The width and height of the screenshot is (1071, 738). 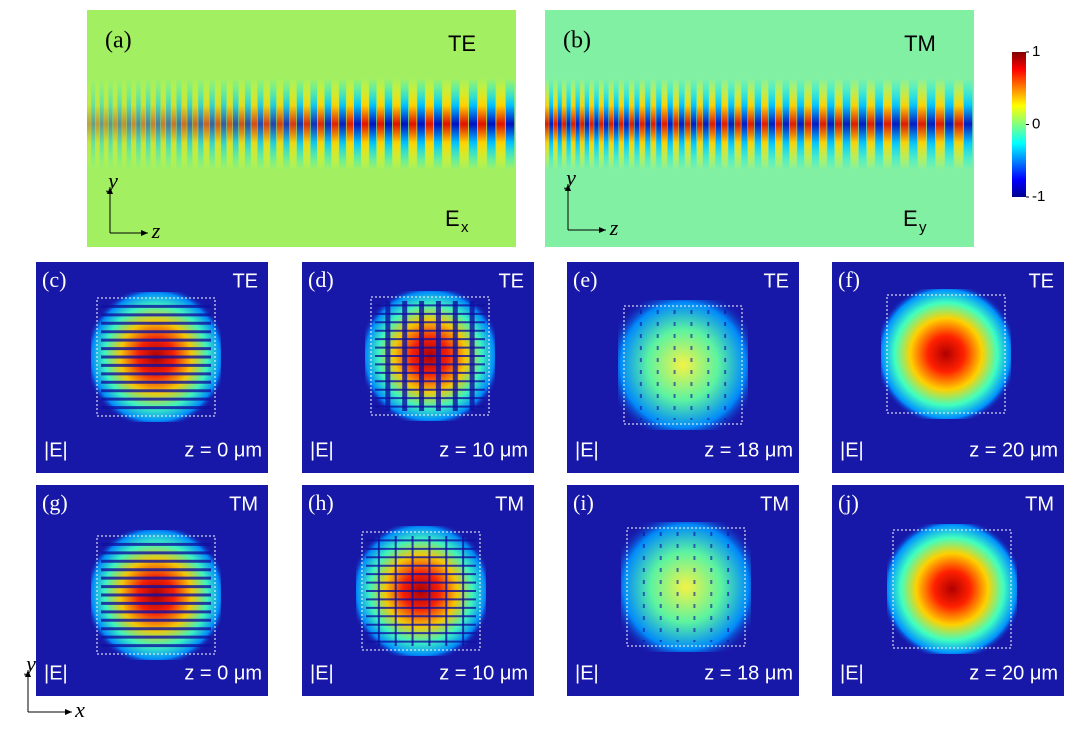 What do you see at coordinates (1036, 123) in the screenshot?
I see `colorbar-tick-label: 0` at bounding box center [1036, 123].